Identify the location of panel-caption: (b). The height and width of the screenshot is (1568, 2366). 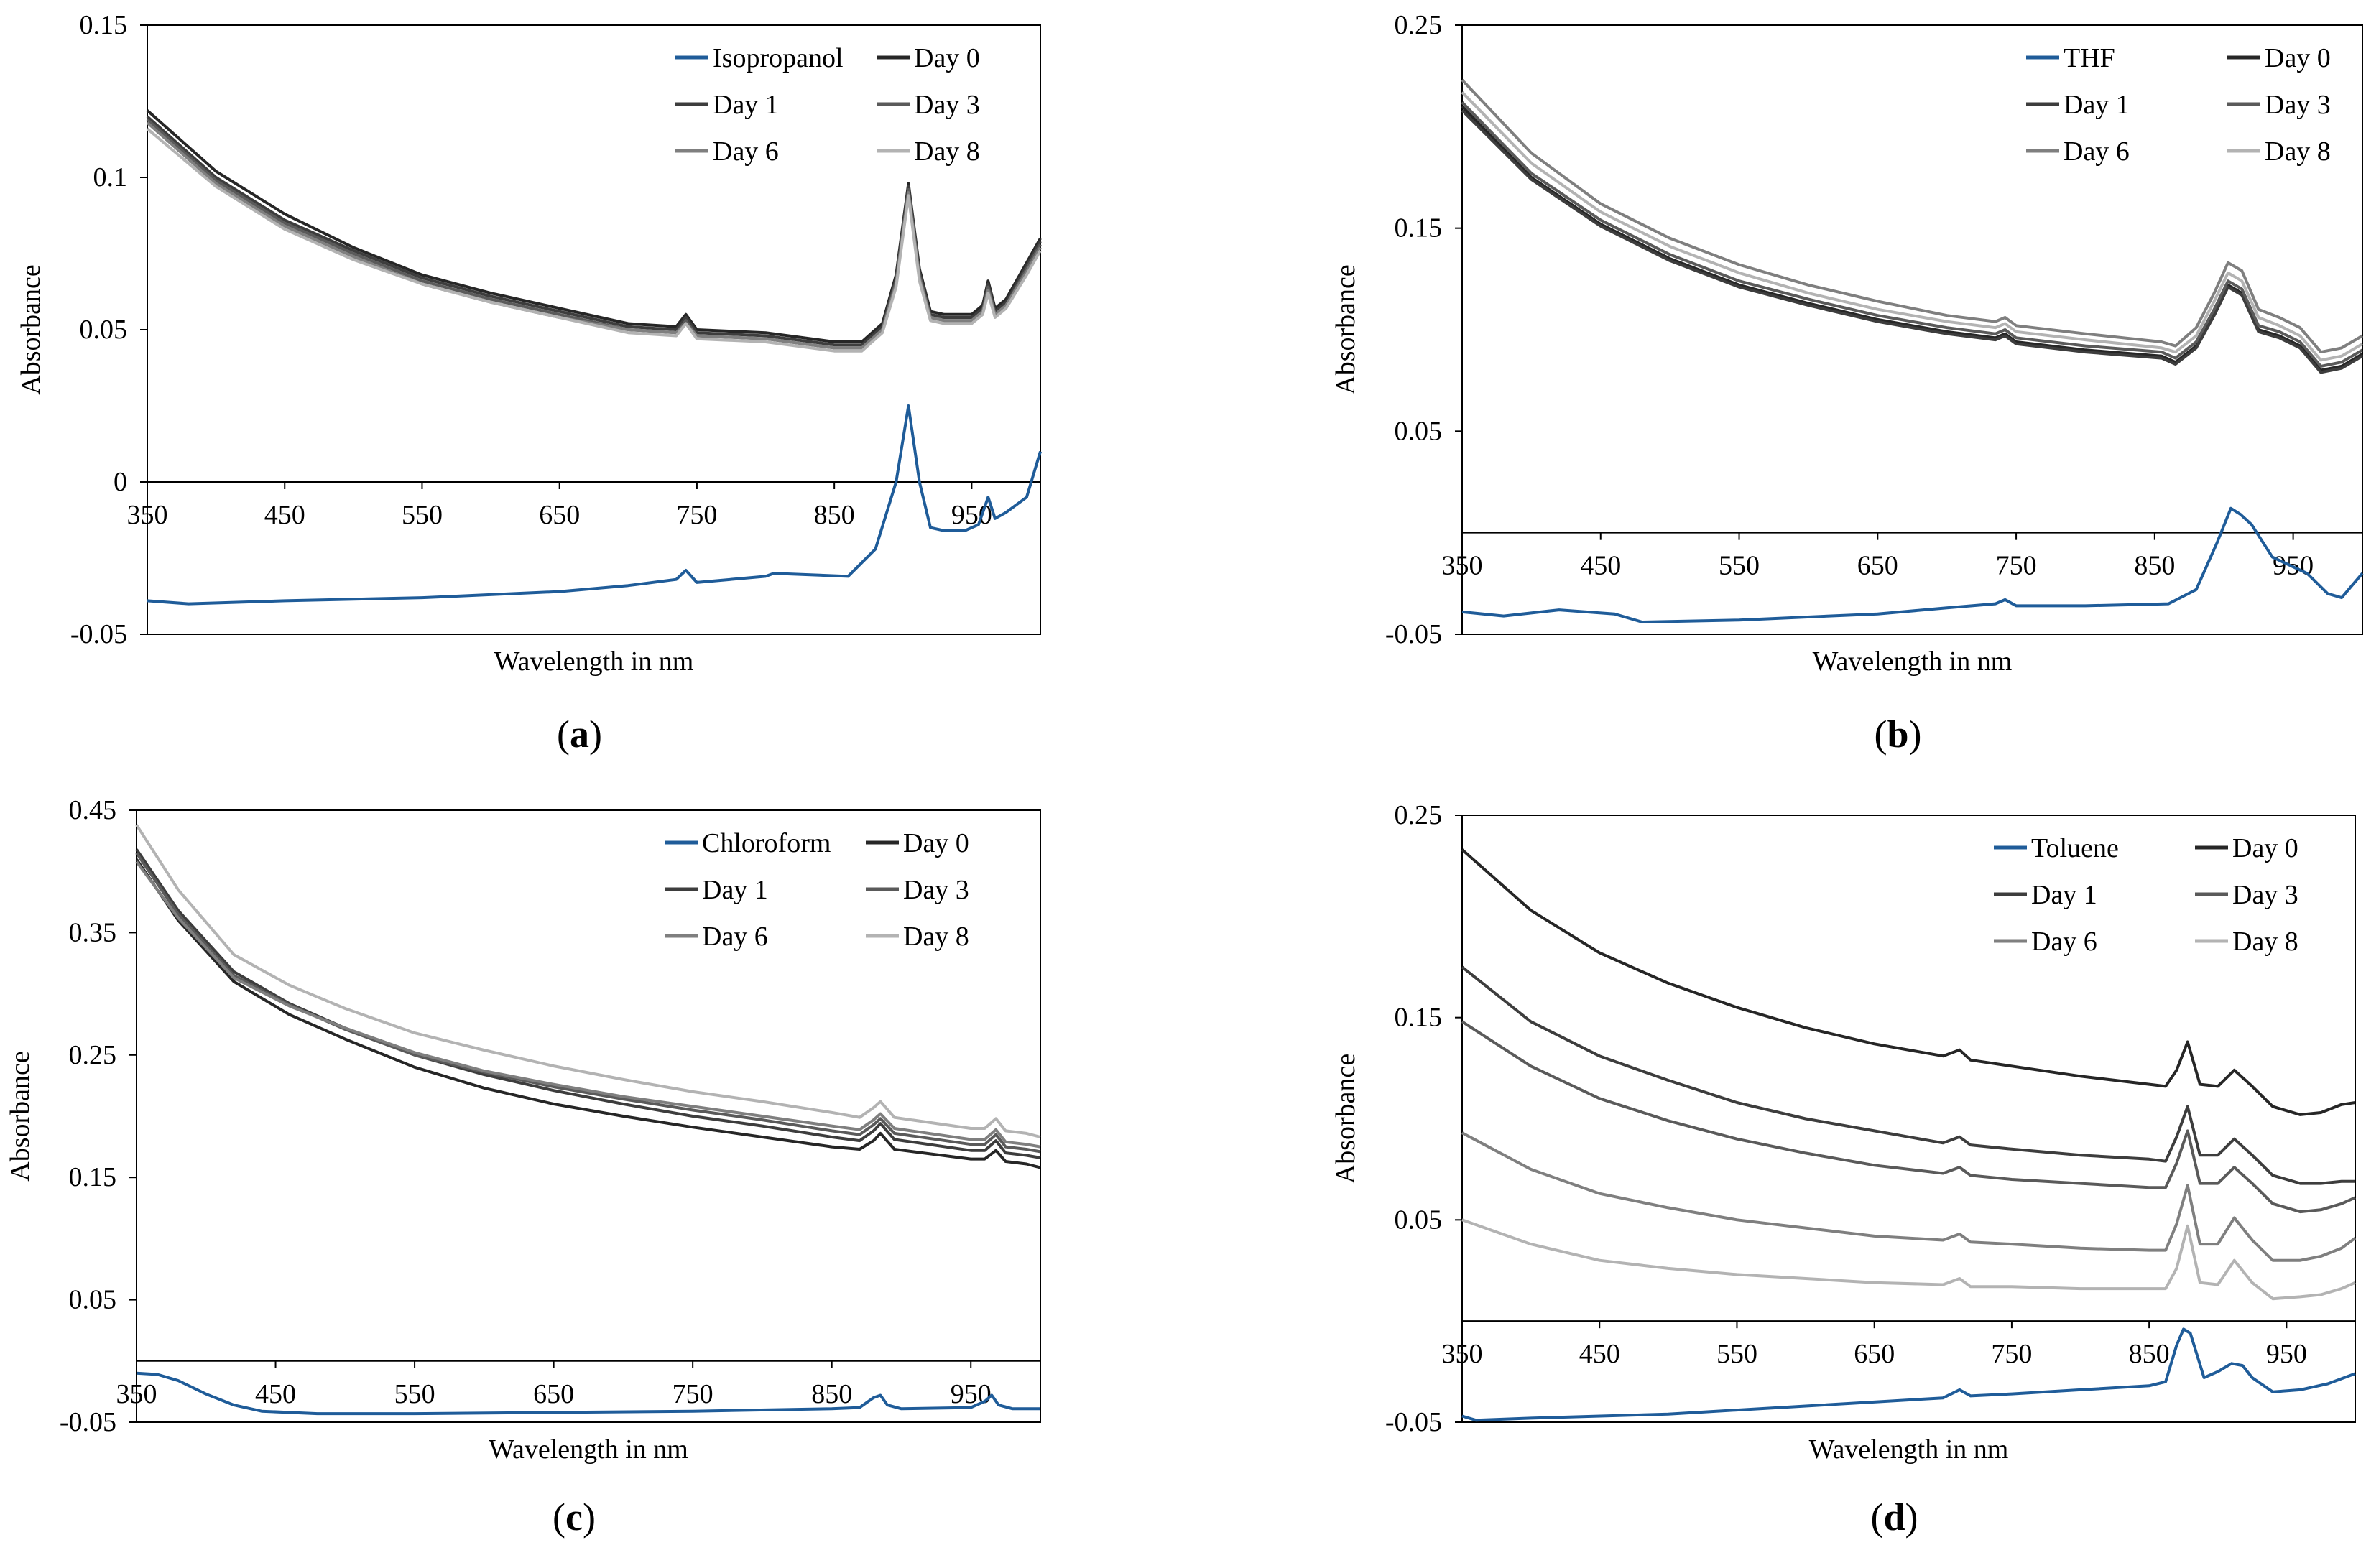
(1897, 735).